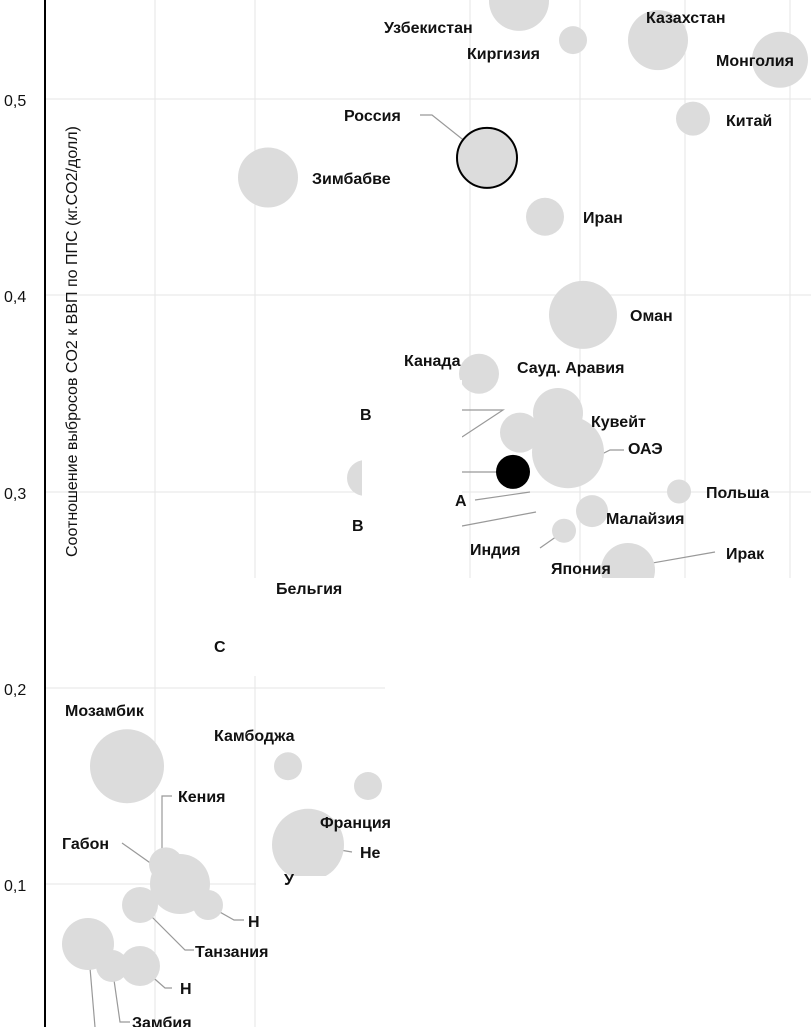 This screenshot has height=1027, width=811. Describe the element at coordinates (351, 179) in the screenshot. I see `data-label: Зимбабве` at that location.